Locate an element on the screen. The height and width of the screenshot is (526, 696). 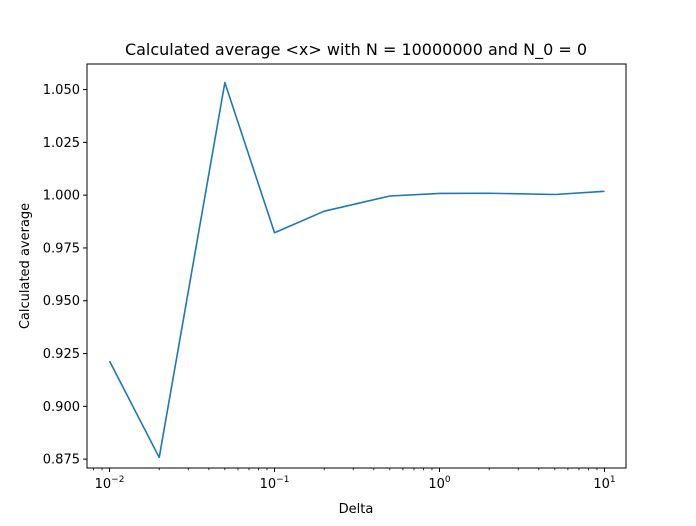
x-tick-label: 10⁻² is located at coordinates (110, 483).